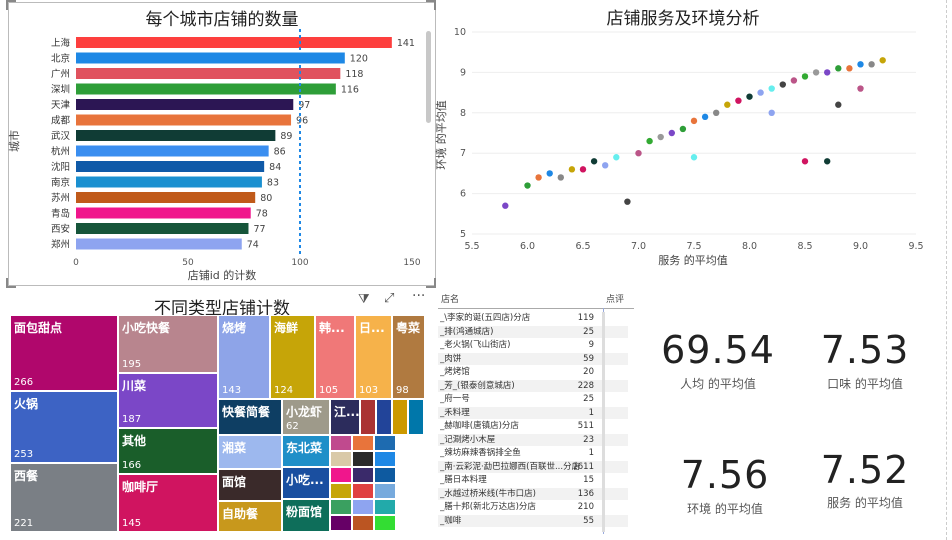 This screenshot has height=540, width=952. I want to click on selection-handle-tr, so click(431, 5).